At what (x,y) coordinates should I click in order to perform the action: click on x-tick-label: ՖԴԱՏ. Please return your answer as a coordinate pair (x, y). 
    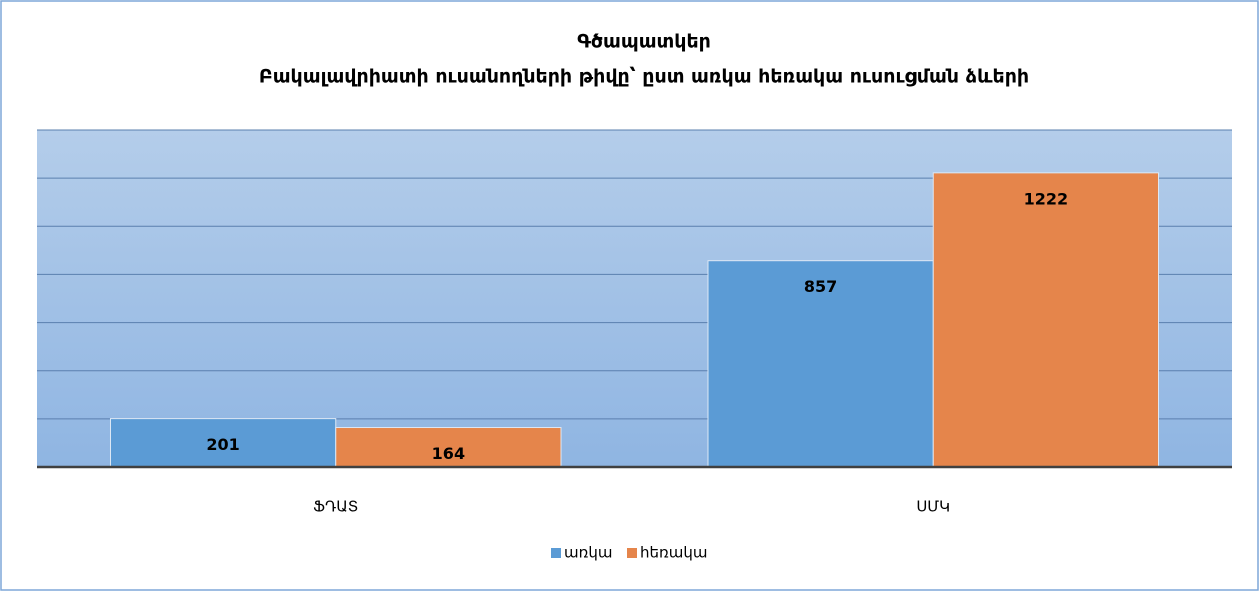
    Looking at the image, I should click on (335, 507).